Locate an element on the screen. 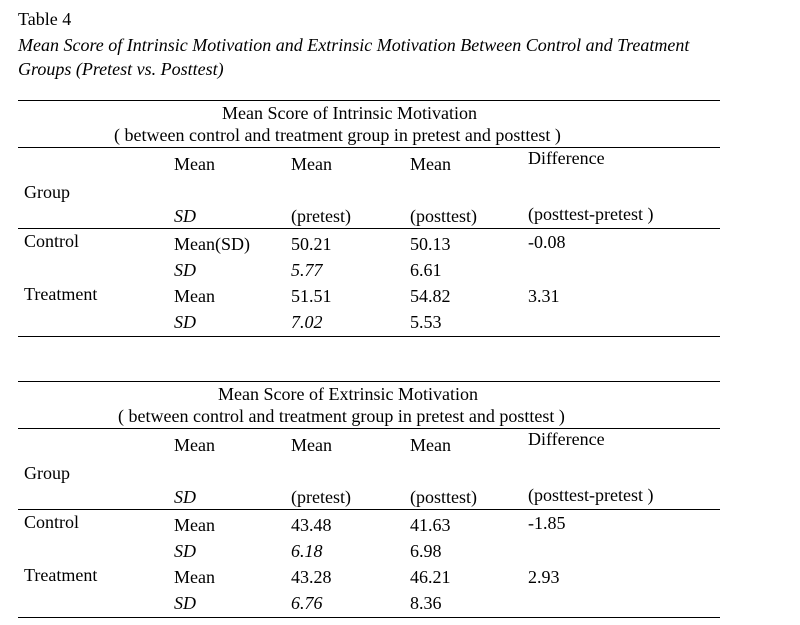 This screenshot has height=625, width=800. pretest-sd-cell: 5.77 is located at coordinates (307, 270).